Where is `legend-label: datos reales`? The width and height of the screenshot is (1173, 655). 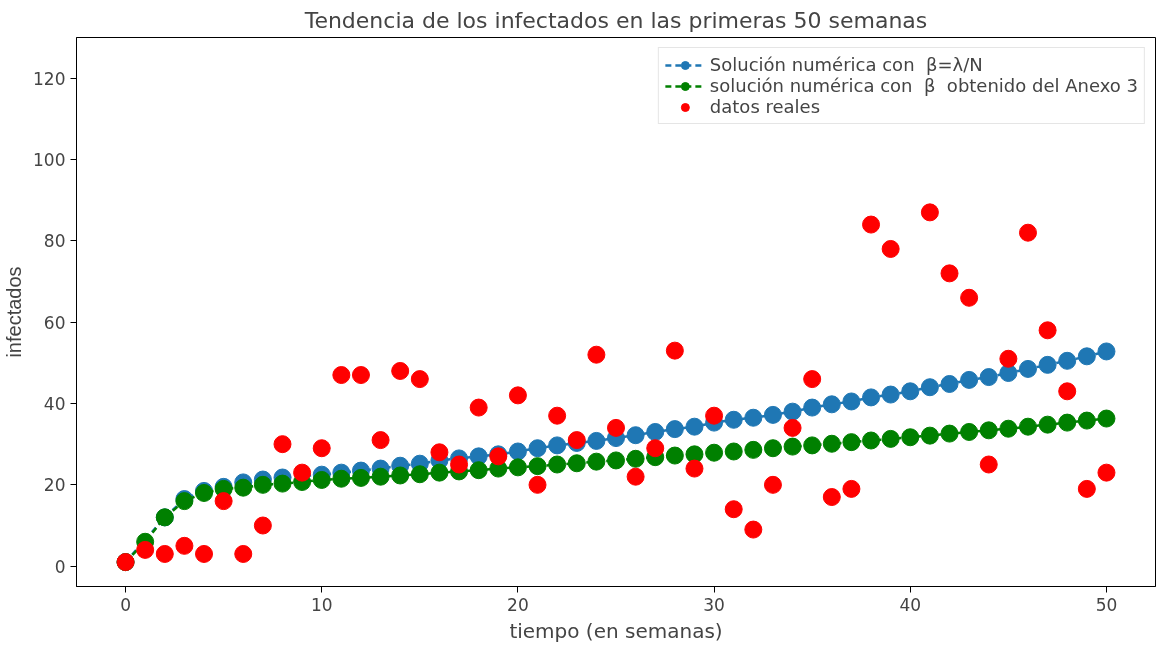 legend-label: datos reales is located at coordinates (765, 106).